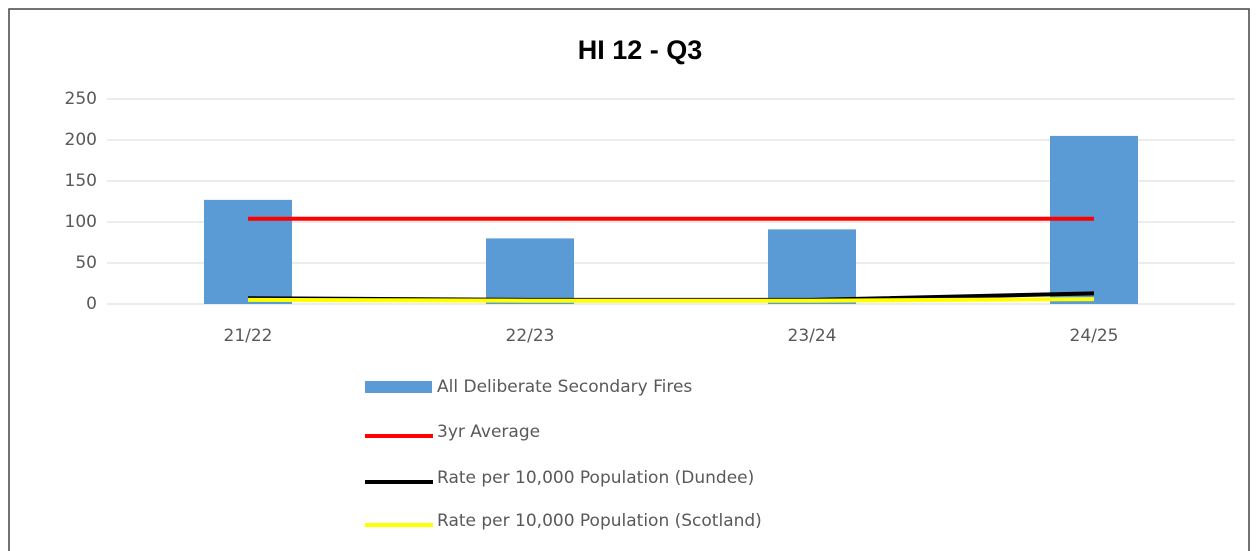  Describe the element at coordinates (248, 336) in the screenshot. I see `x-tick-label: 21/22` at that location.